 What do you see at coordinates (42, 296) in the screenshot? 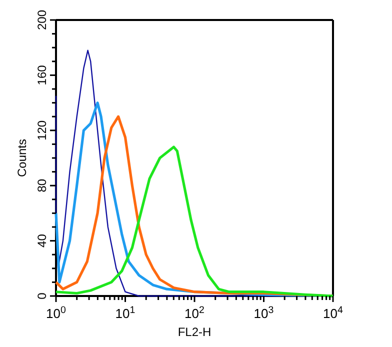
I see `y-tick-label: 0` at bounding box center [42, 296].